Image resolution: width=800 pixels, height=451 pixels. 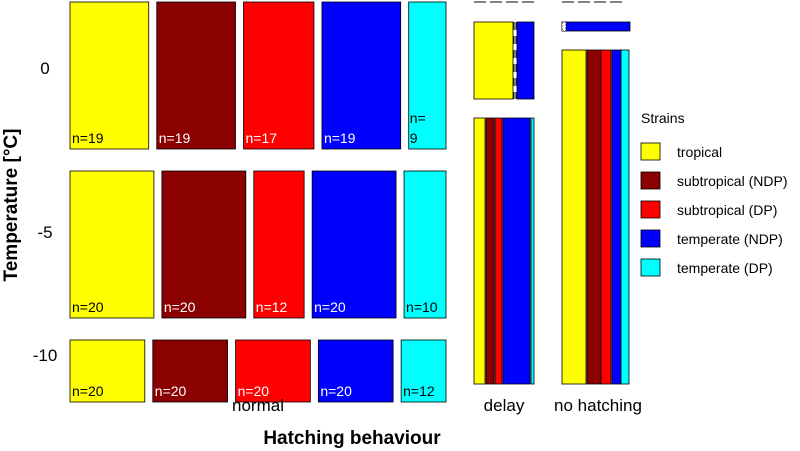 What do you see at coordinates (272, 307) in the screenshot?
I see `tile-label-normal-minus5-strain-2: n=12` at bounding box center [272, 307].